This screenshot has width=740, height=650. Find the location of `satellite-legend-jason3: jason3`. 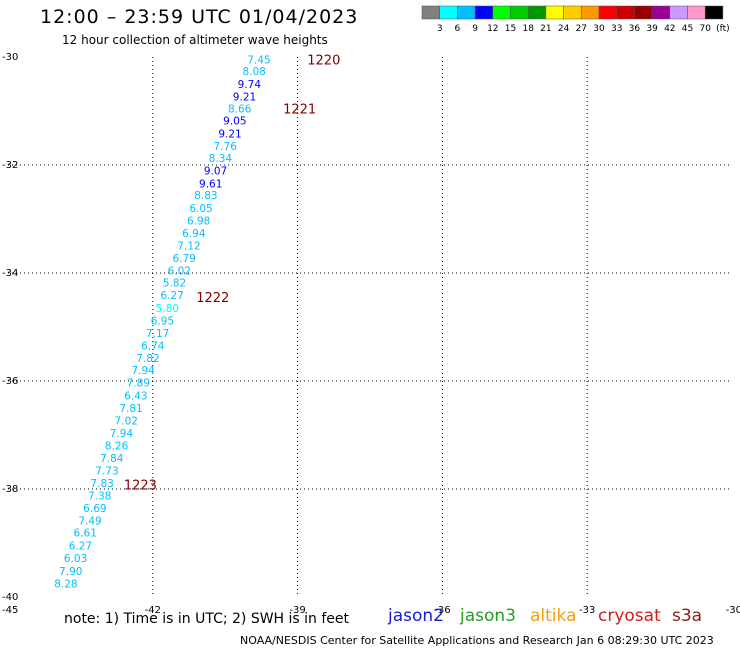

satellite-legend-jason3: jason3 is located at coordinates (488, 616).